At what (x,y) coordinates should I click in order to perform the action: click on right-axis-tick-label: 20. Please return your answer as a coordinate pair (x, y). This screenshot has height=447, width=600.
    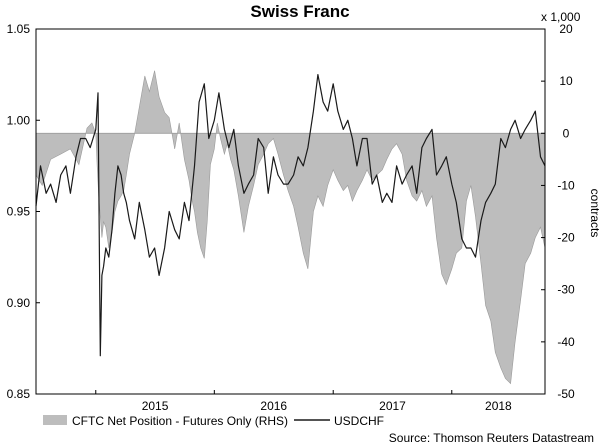
    Looking at the image, I should click on (566, 29).